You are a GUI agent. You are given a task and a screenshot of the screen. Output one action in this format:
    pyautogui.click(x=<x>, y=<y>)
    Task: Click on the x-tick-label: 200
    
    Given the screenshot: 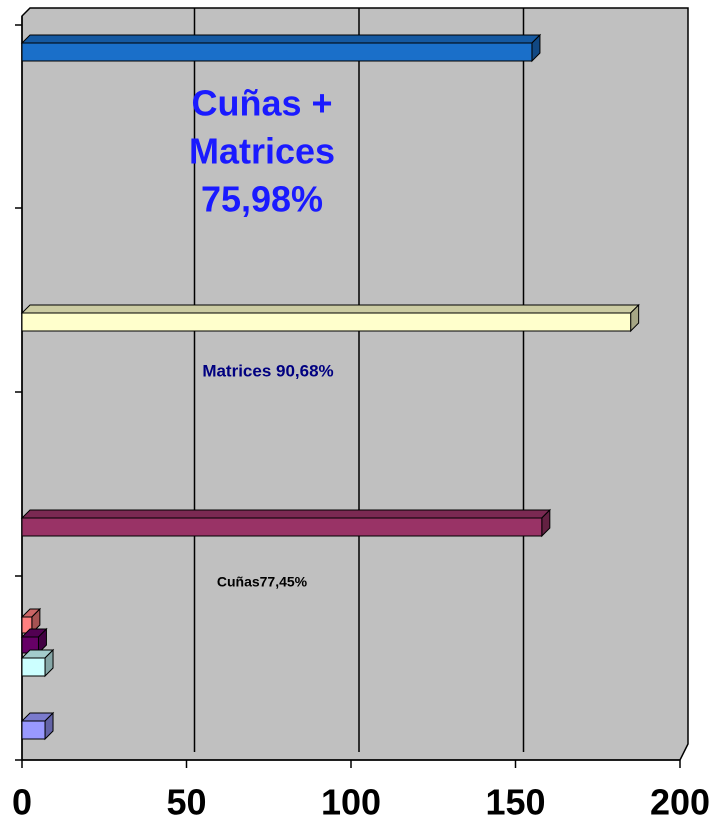 What is the action you would take?
    pyautogui.click(x=680, y=802)
    